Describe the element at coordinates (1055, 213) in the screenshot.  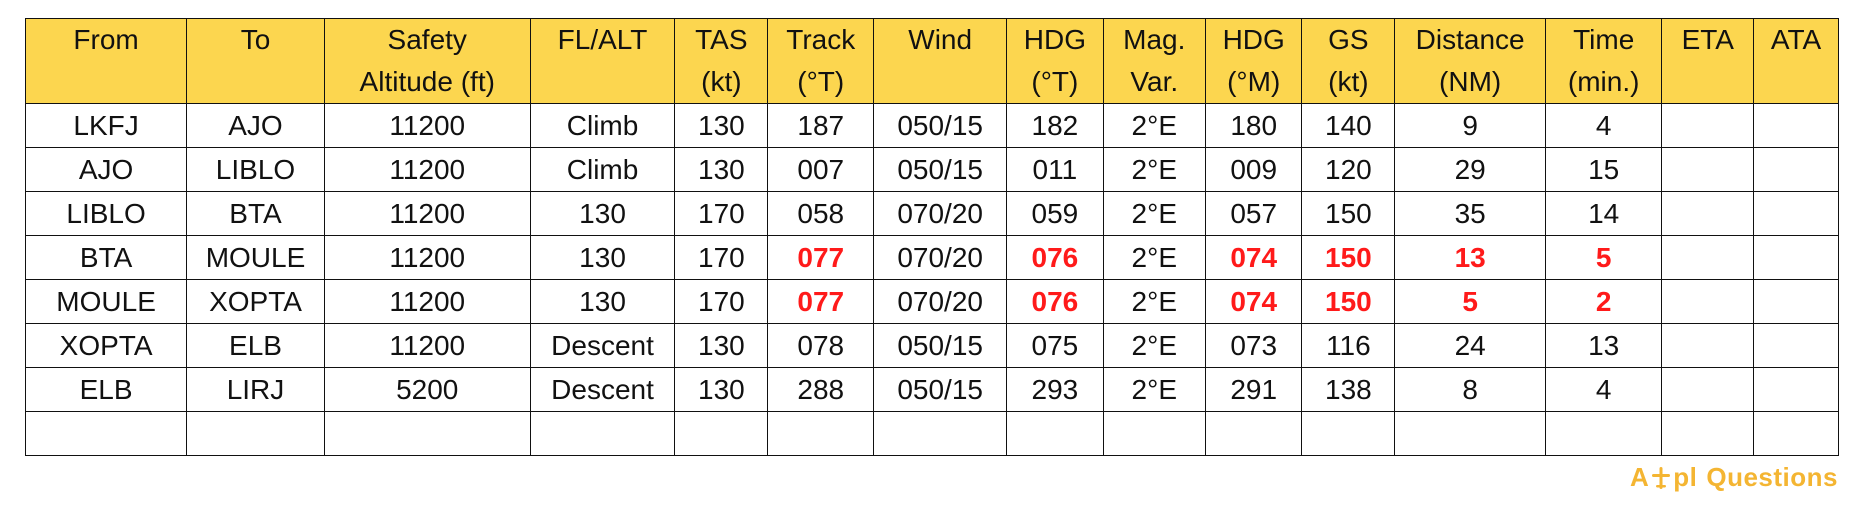
I see `table-cell: 059` at that location.